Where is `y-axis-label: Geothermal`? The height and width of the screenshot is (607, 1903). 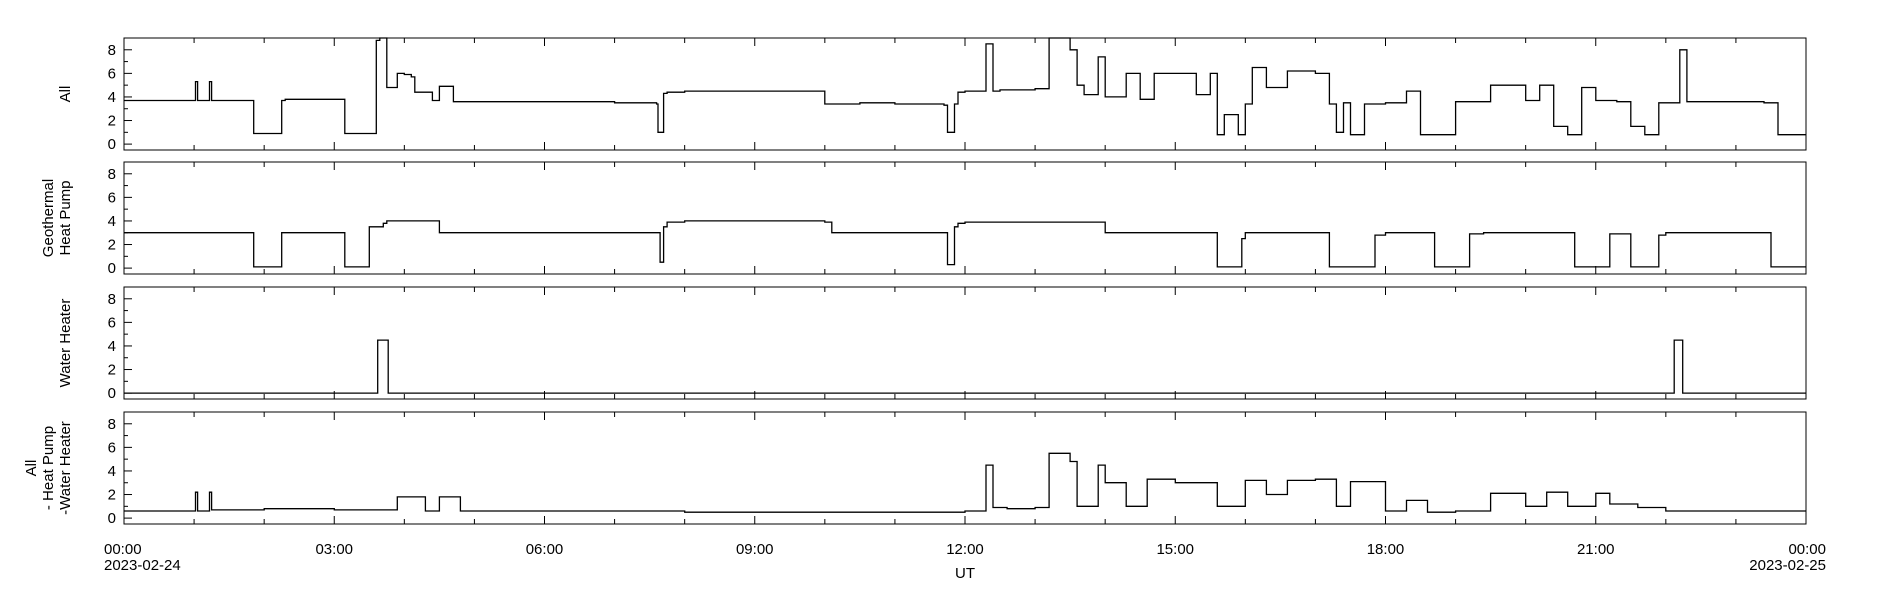
y-axis-label: Geothermal is located at coordinates (48, 218).